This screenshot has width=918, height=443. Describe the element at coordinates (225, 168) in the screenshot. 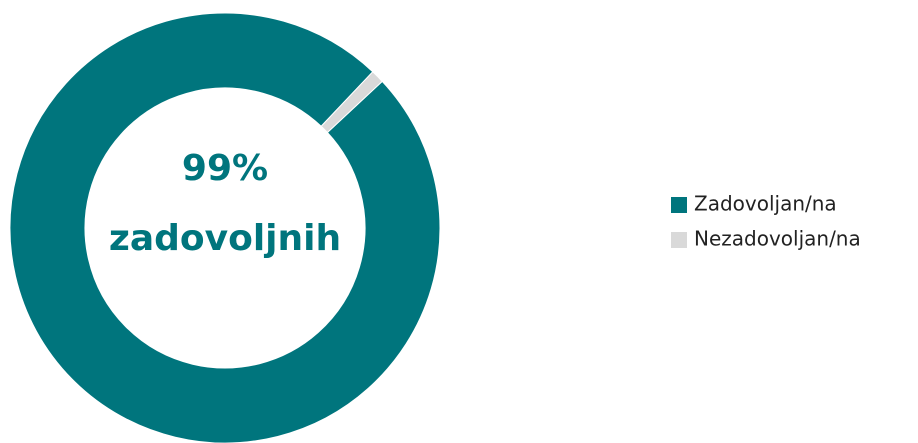

I see `center-label: 99%` at that location.